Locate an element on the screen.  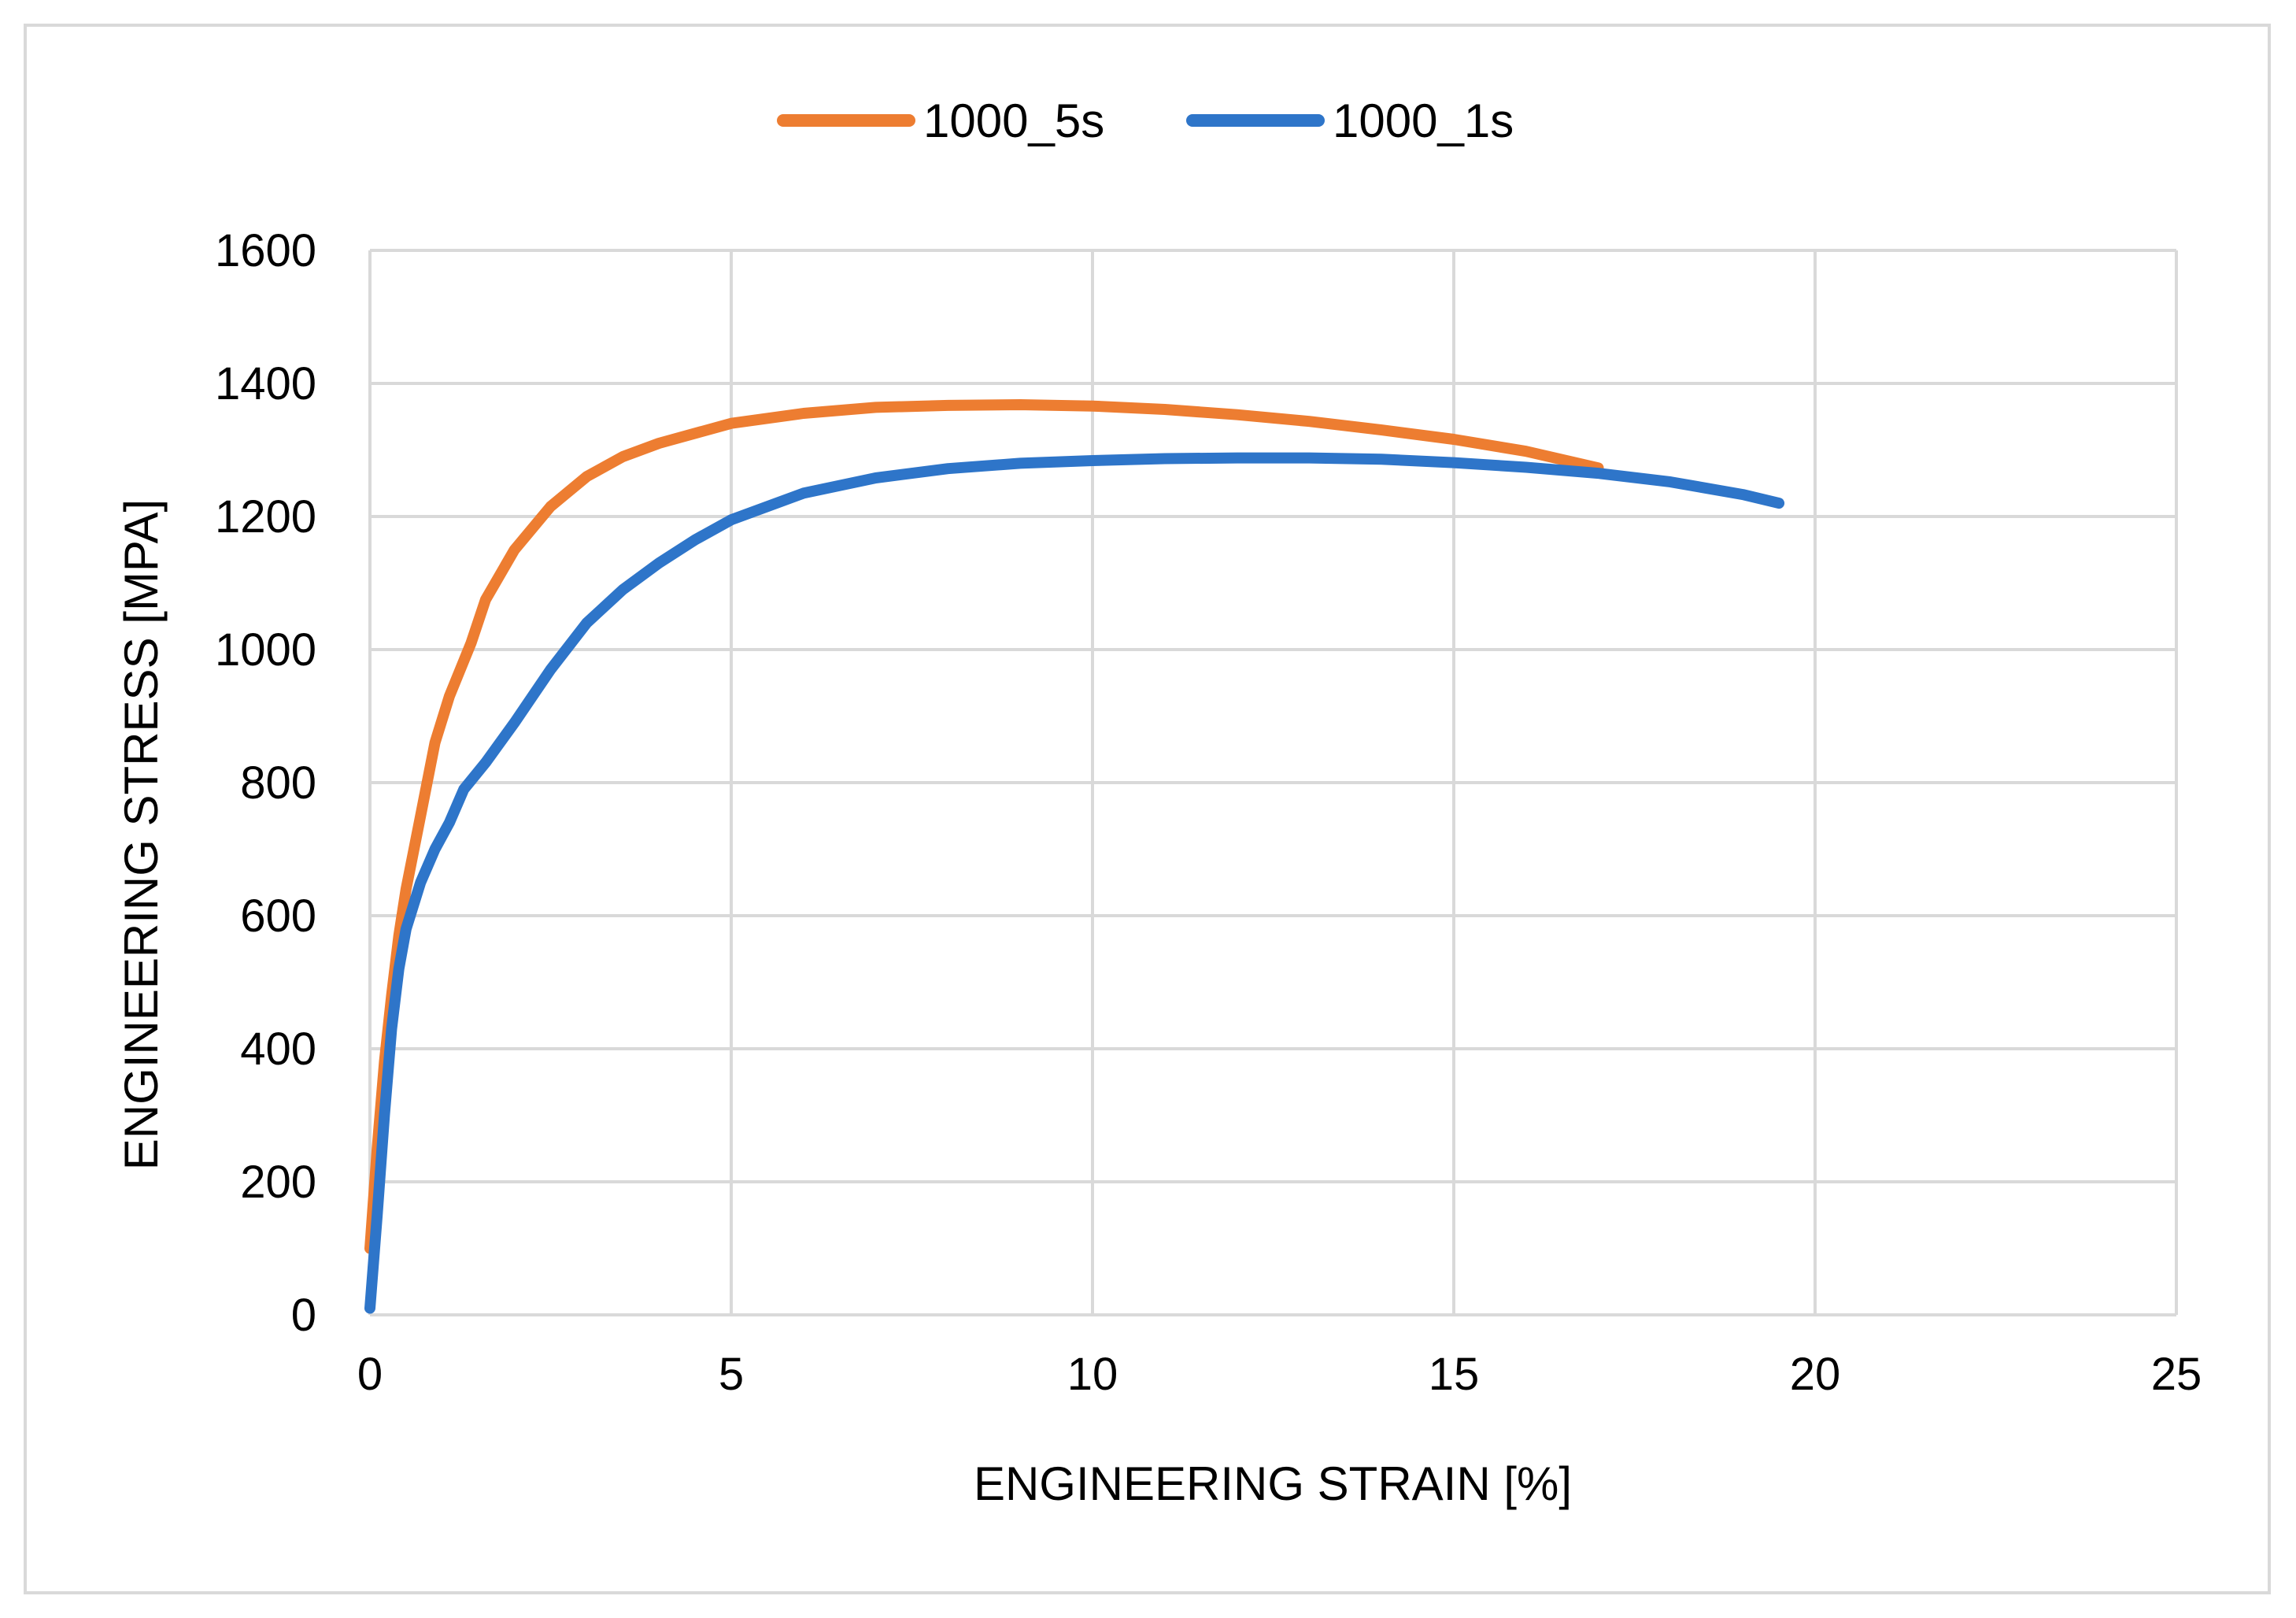
y-tick-label: 0 is located at coordinates (303, 1315).